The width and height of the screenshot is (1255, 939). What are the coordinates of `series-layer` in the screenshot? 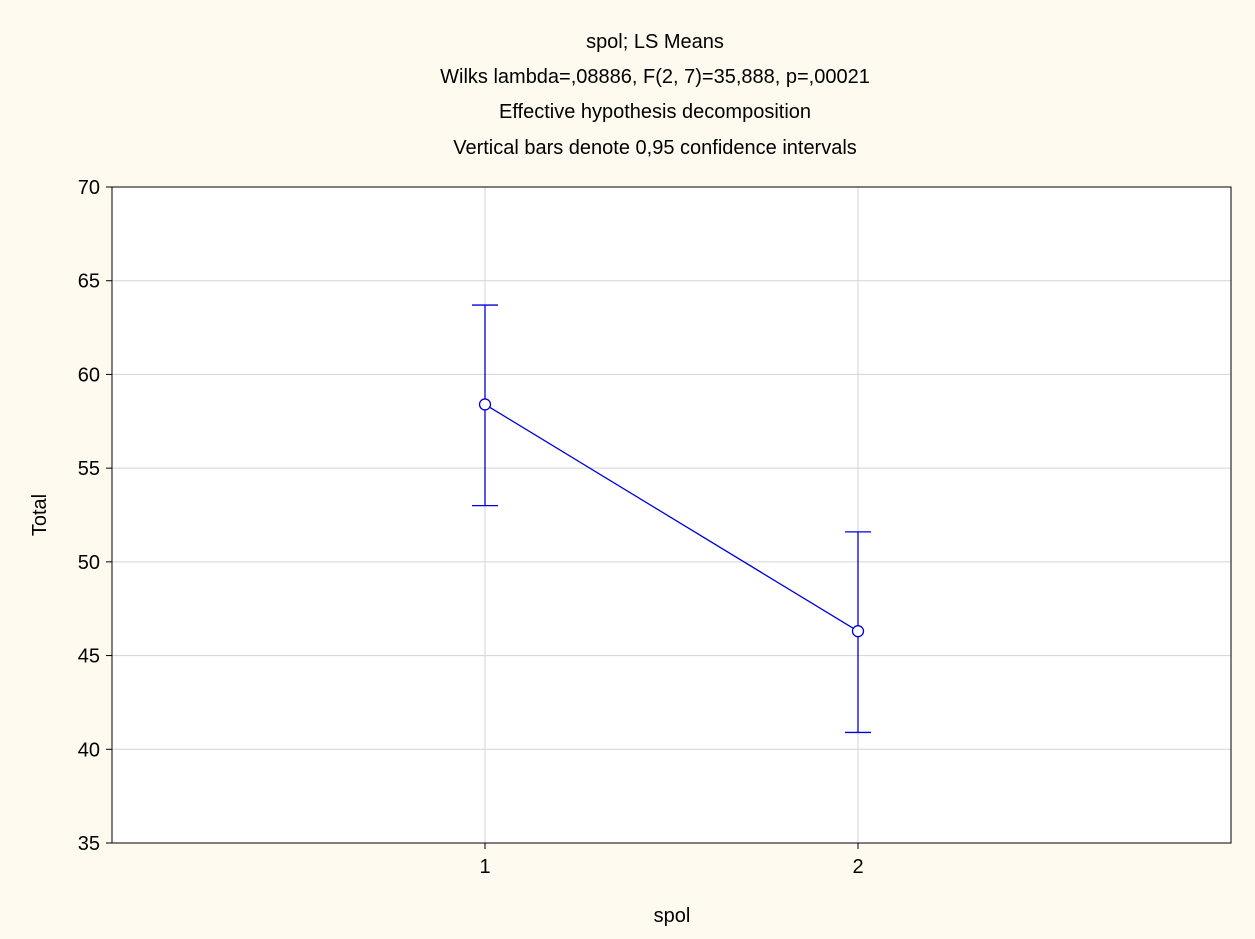 It's located at (671, 519).